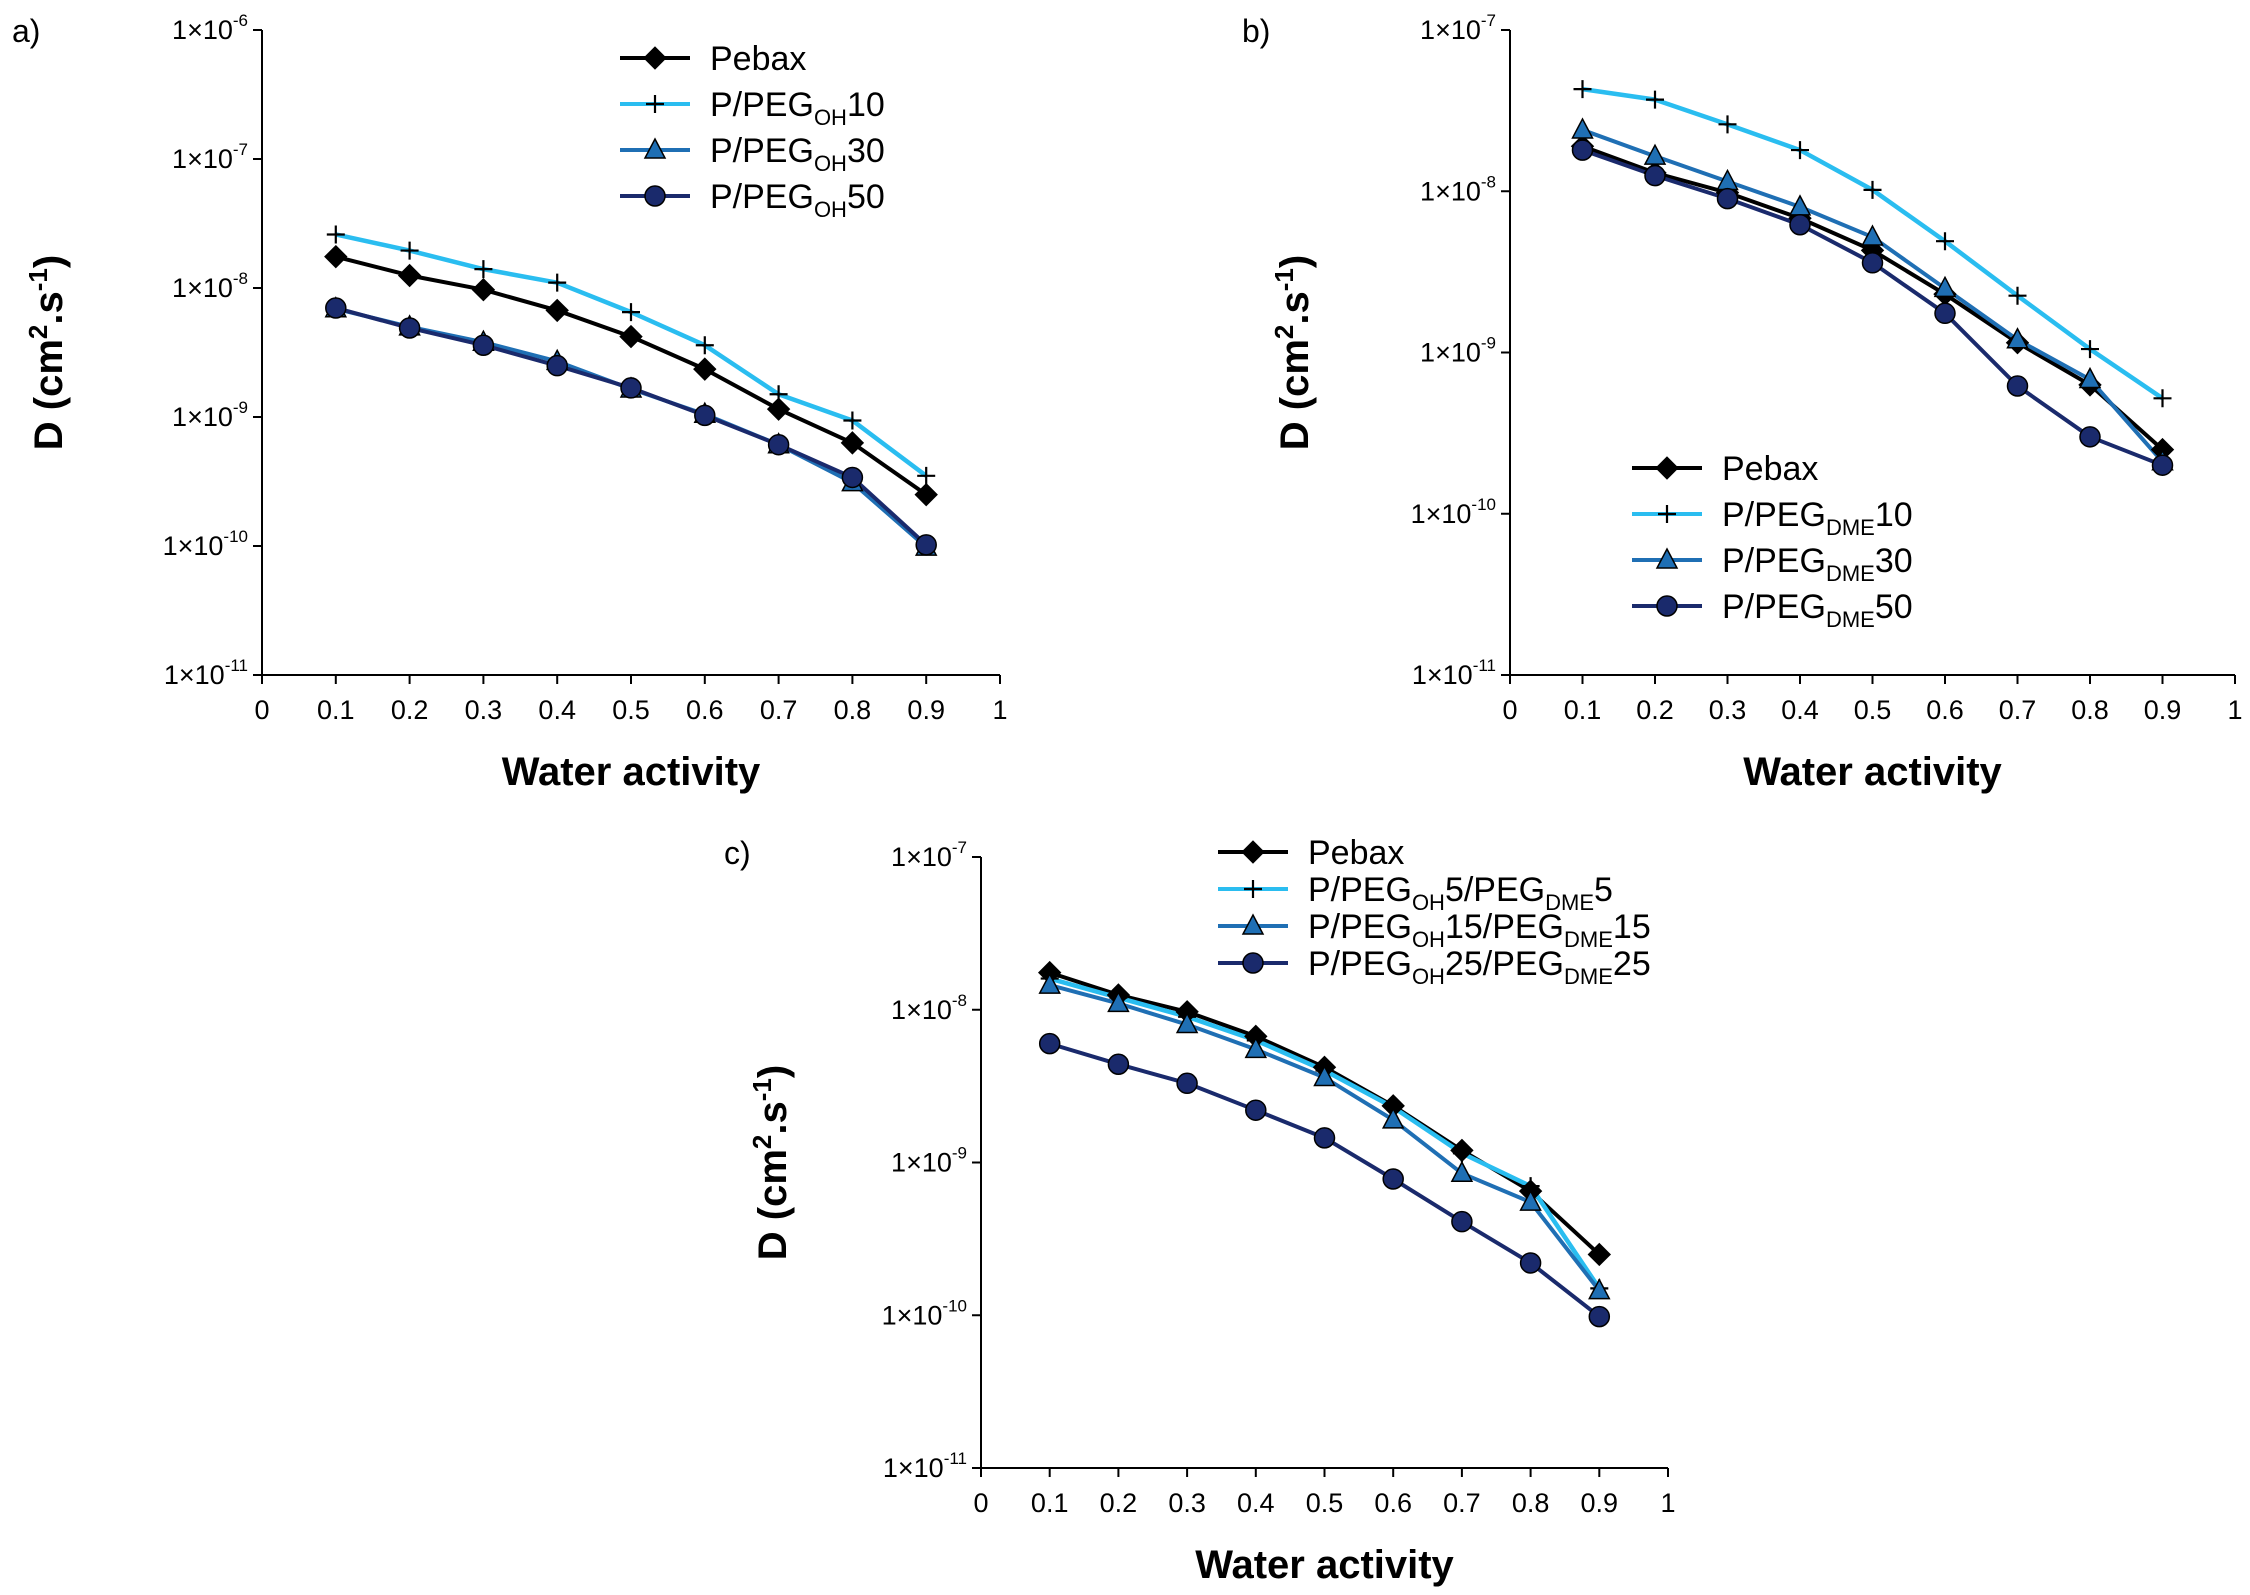 This screenshot has width=2250, height=1595. Describe the element at coordinates (1460, 893) in the screenshot. I see `legend-label: P/PEGOH5/PEGDME5` at that location.